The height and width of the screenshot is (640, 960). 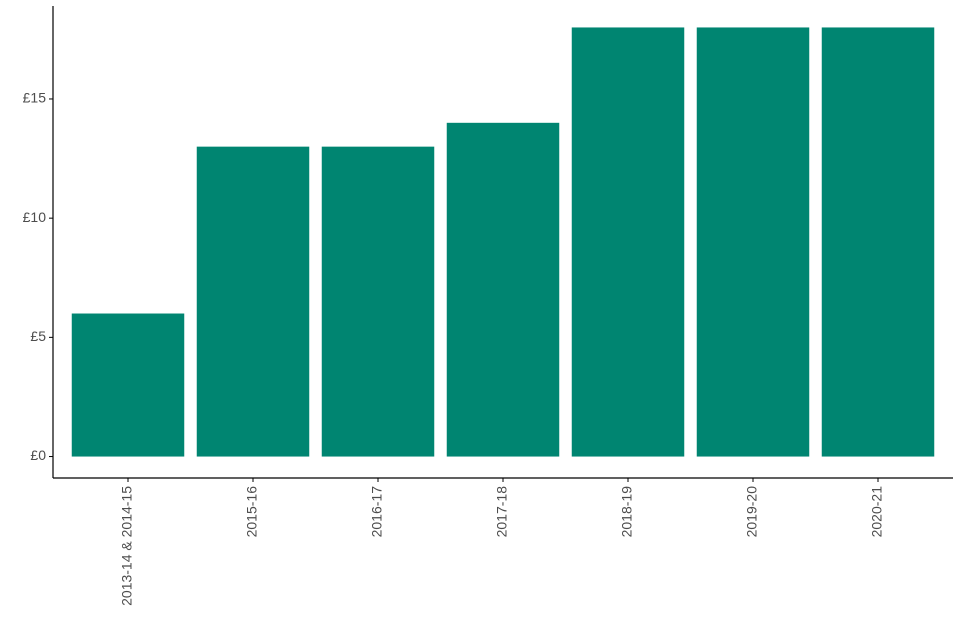 What do you see at coordinates (877, 512) in the screenshot?
I see `x-tick-label: 2020-21` at bounding box center [877, 512].